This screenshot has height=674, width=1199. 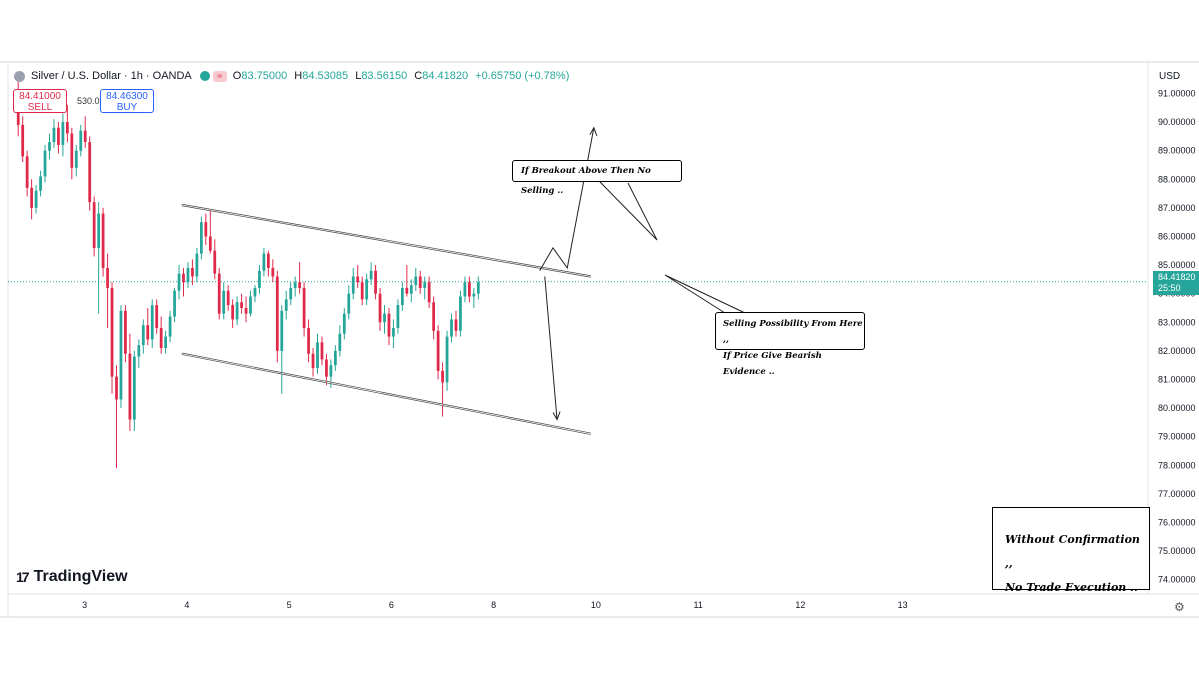 What do you see at coordinates (103, 76) in the screenshot?
I see `symbol-title: Silver / U.S. Dollar · 1h · OANDA` at bounding box center [103, 76].